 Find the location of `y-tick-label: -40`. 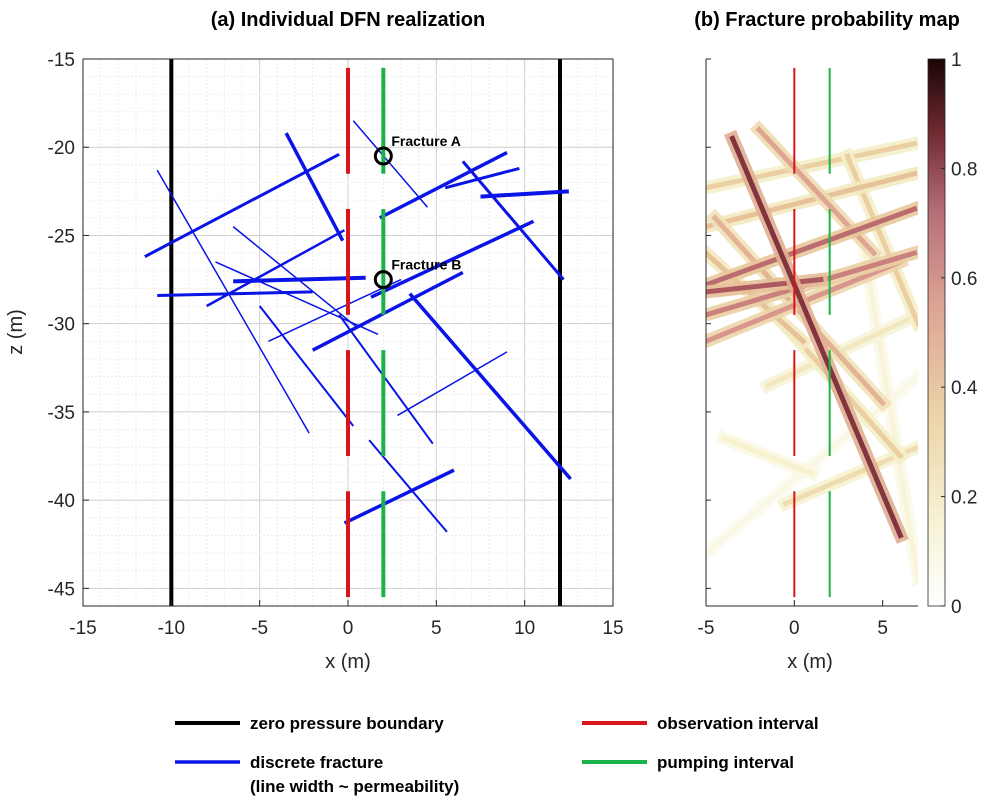

y-tick-label: -40 is located at coordinates (61, 501).